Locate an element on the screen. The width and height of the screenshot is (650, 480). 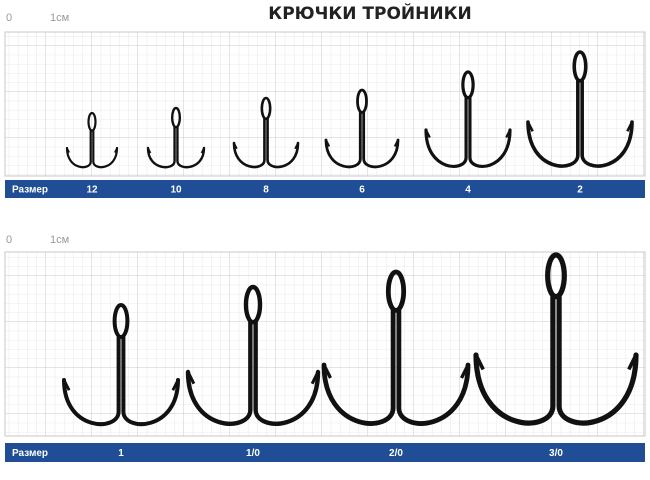
title: КРЮЧКИ ТРОЙНИКИ is located at coordinates (369, 13).